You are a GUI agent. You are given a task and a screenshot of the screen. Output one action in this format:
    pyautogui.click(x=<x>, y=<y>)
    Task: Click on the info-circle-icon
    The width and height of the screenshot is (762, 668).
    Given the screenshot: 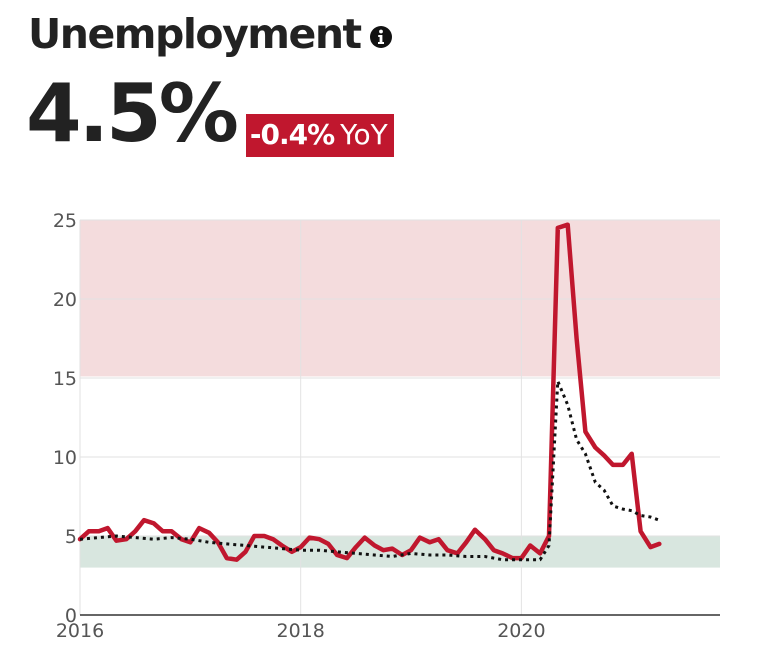 What is the action you would take?
    pyautogui.click(x=381, y=37)
    